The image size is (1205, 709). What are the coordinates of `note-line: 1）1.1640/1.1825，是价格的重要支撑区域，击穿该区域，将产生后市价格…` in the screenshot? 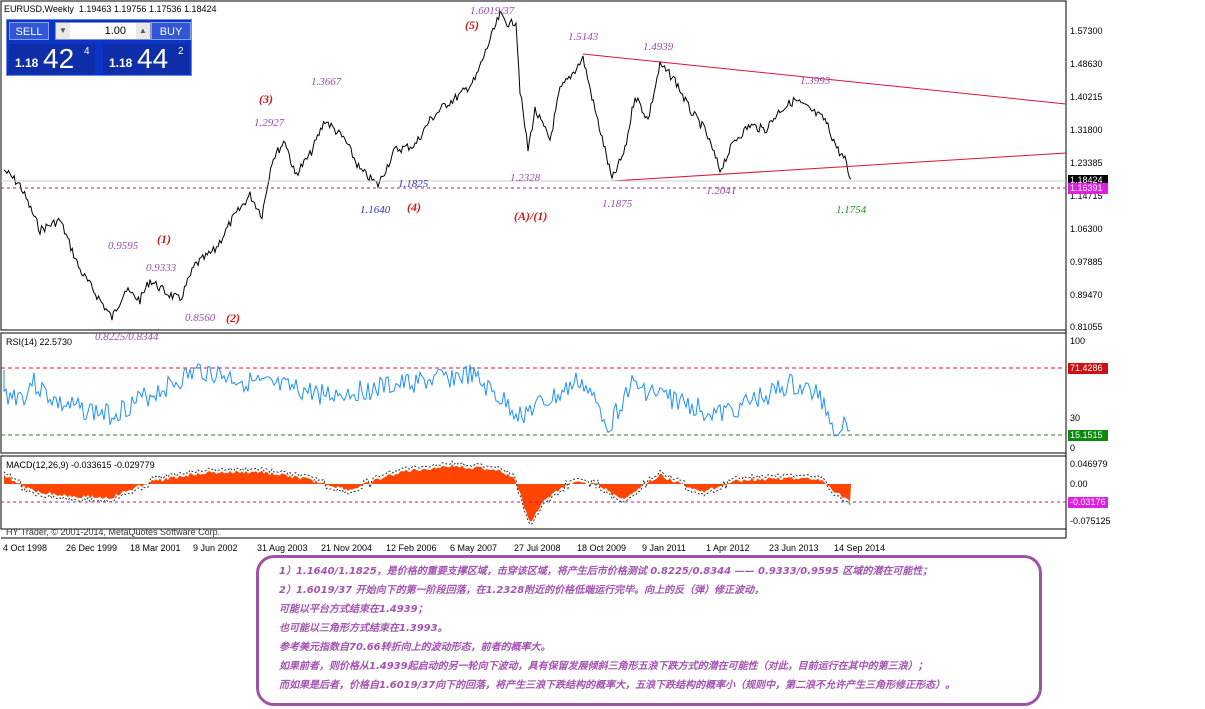 It's located at (606, 571).